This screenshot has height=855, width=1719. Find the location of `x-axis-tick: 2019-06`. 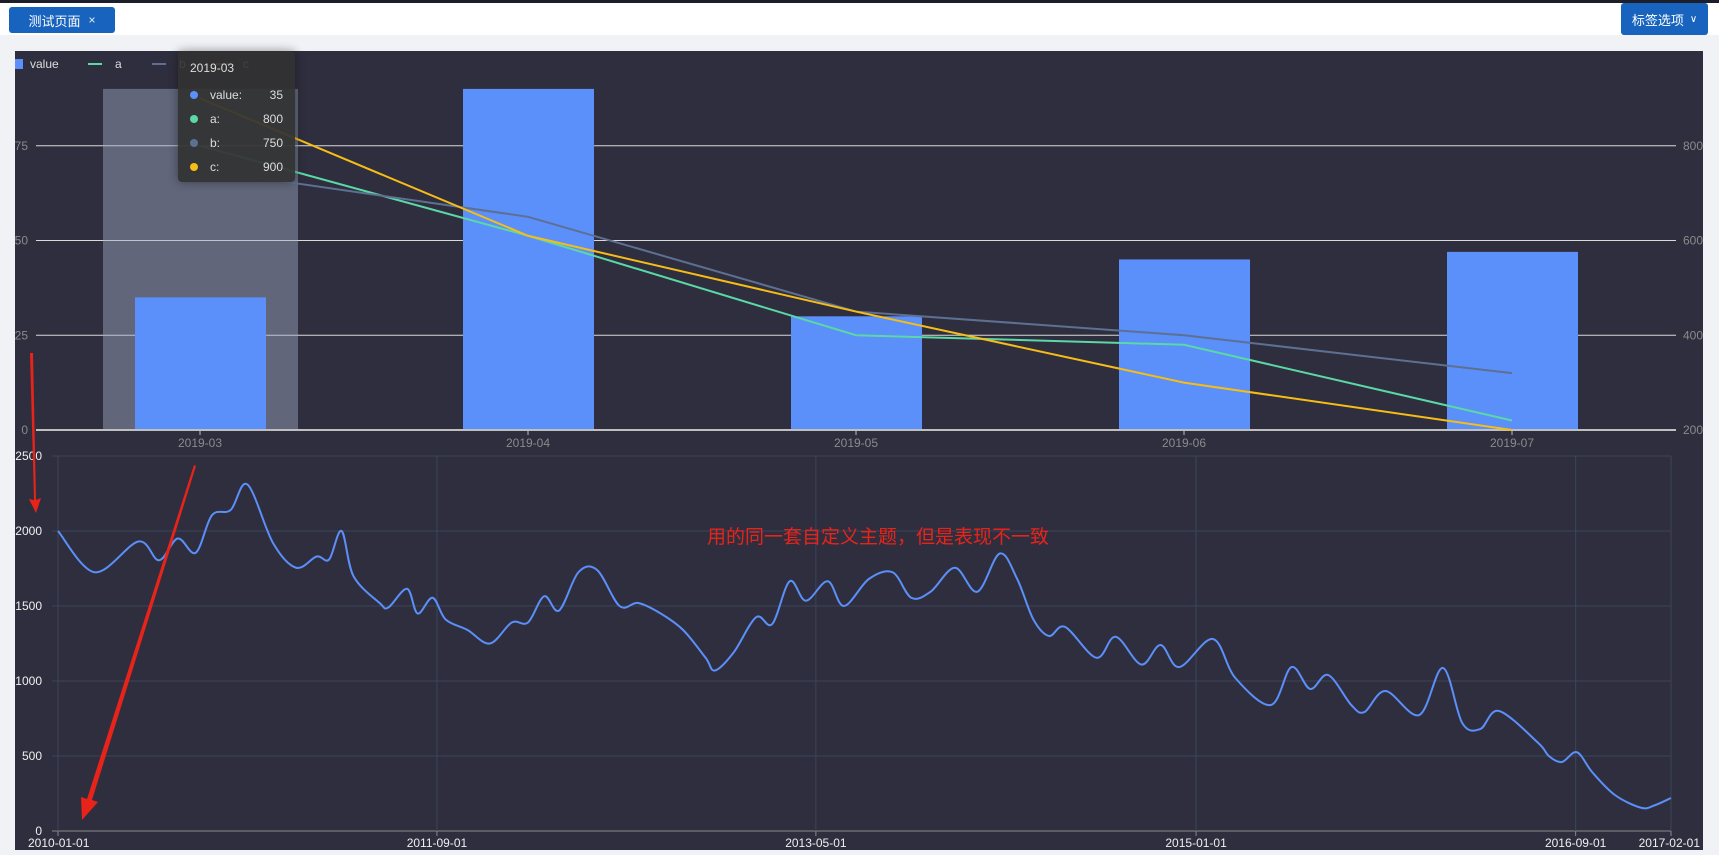

x-axis-tick: 2019-06 is located at coordinates (1184, 443).